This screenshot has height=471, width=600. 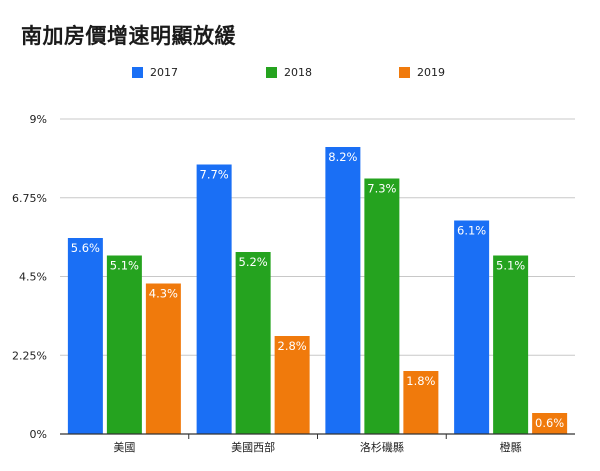 What do you see at coordinates (38, 119) in the screenshot?
I see `y-tick-label: 9%` at bounding box center [38, 119].